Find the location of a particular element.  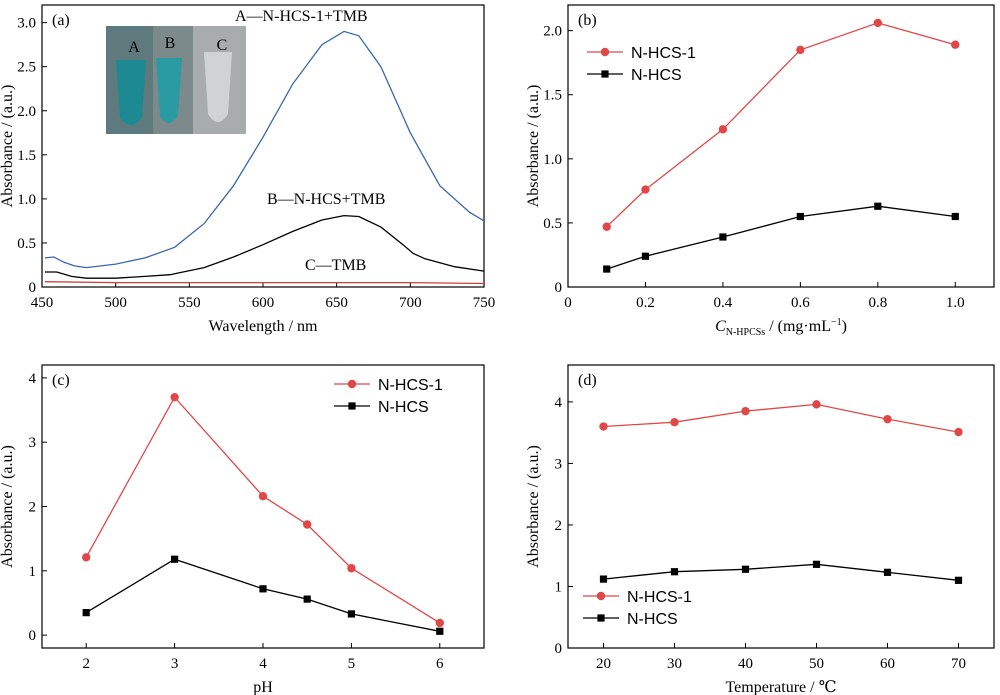

x-tick-label: 5 is located at coordinates (352, 664).